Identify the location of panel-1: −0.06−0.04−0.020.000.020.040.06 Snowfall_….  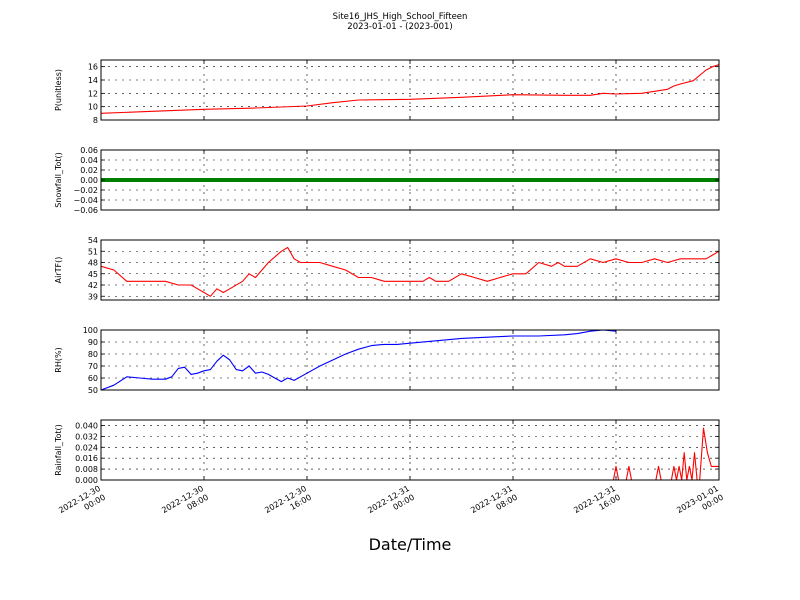
(387, 180).